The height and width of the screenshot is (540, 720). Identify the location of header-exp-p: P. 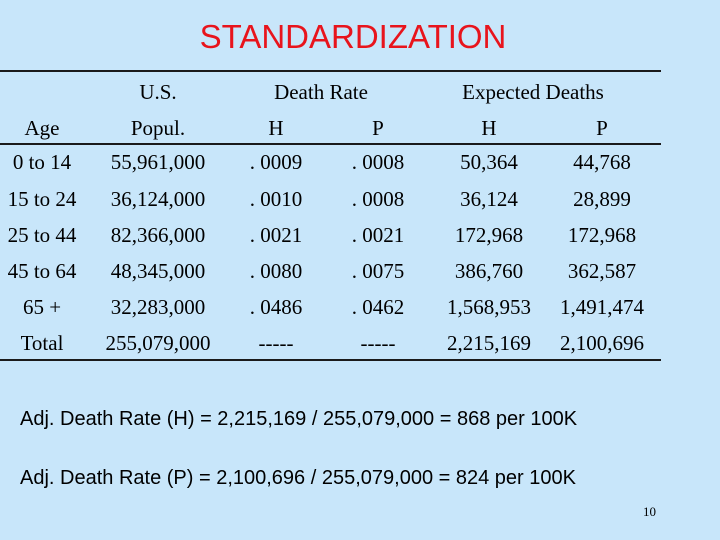
(602, 128).